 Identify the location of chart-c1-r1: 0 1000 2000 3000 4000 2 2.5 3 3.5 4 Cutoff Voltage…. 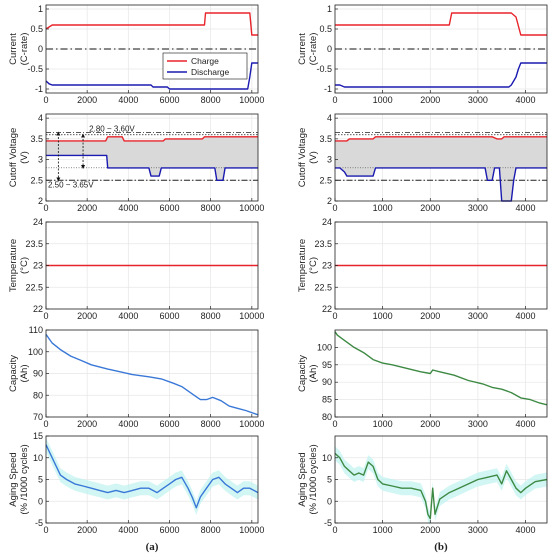
(422, 163).